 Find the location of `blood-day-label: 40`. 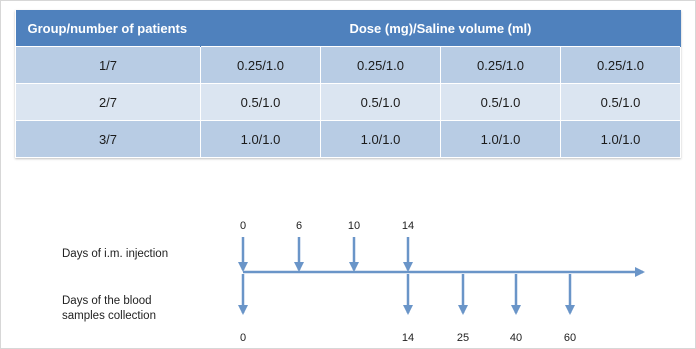

blood-day-label: 40 is located at coordinates (516, 338).